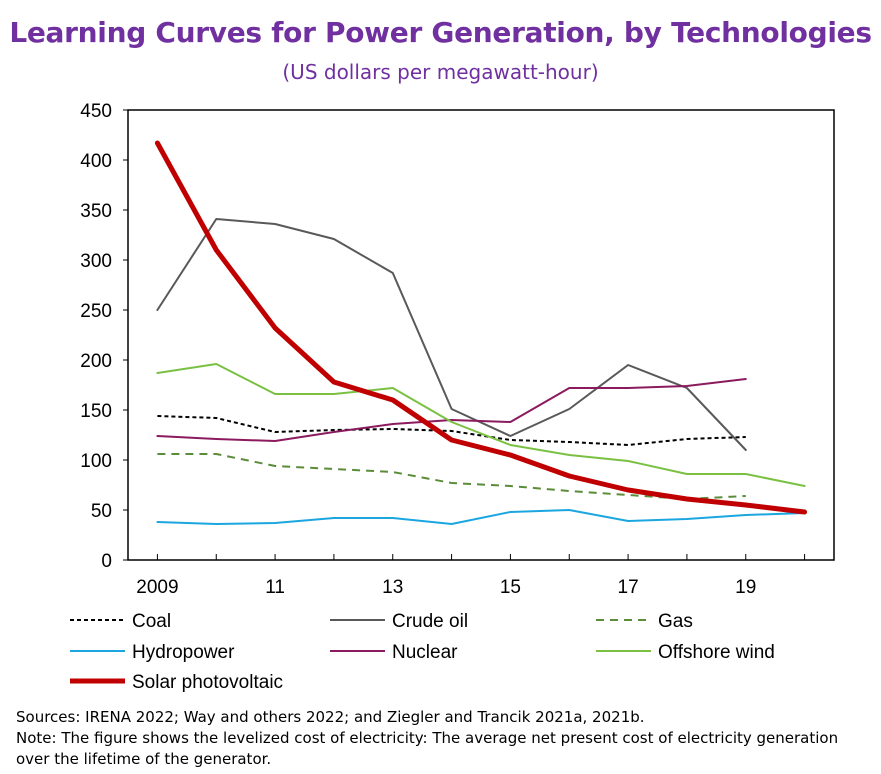  What do you see at coordinates (275, 587) in the screenshot?
I see `x-tick-label: 11` at bounding box center [275, 587].